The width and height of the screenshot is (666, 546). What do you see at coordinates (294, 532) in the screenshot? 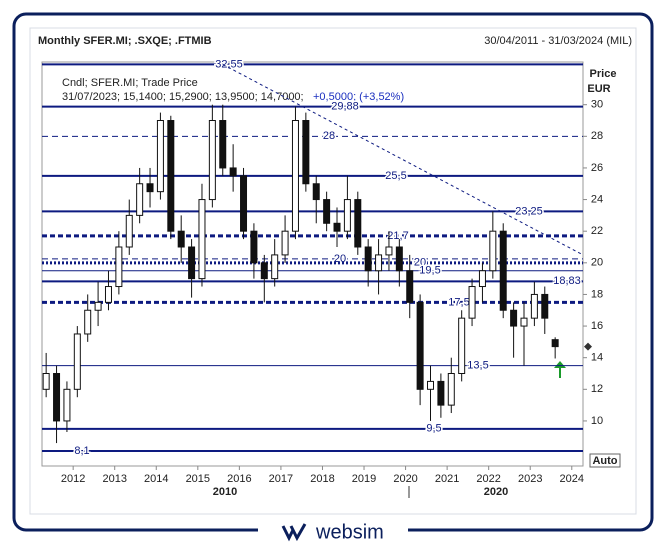
I see `brand-logo` at bounding box center [294, 532].